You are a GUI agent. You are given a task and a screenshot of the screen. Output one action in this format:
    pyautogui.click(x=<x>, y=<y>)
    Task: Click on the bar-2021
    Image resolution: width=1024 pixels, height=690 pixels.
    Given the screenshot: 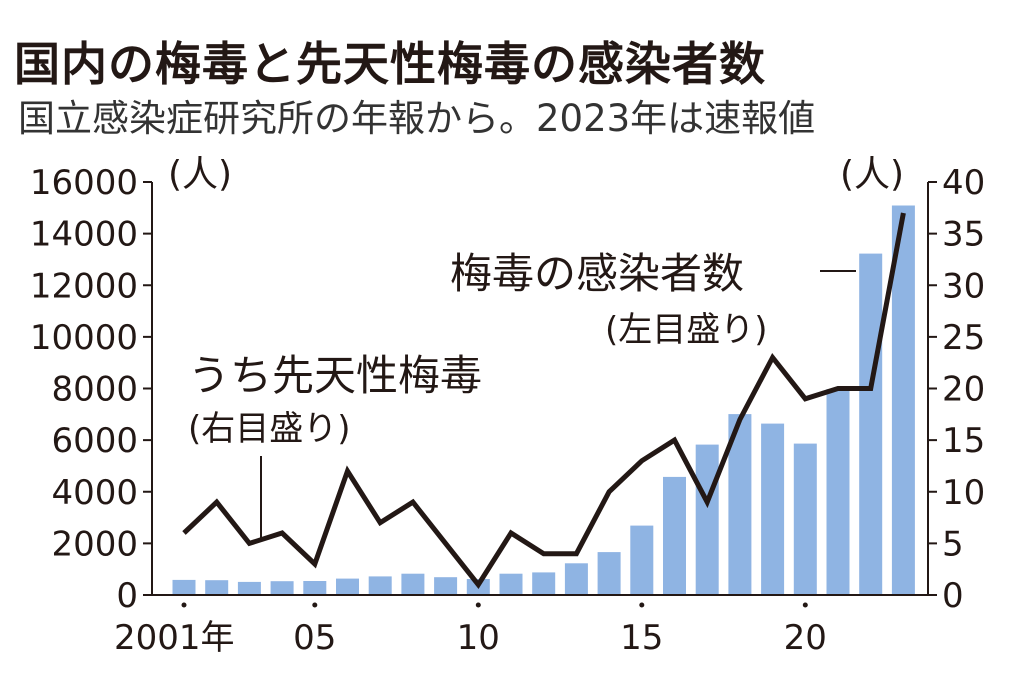 What is the action you would take?
    pyautogui.click(x=838, y=492)
    